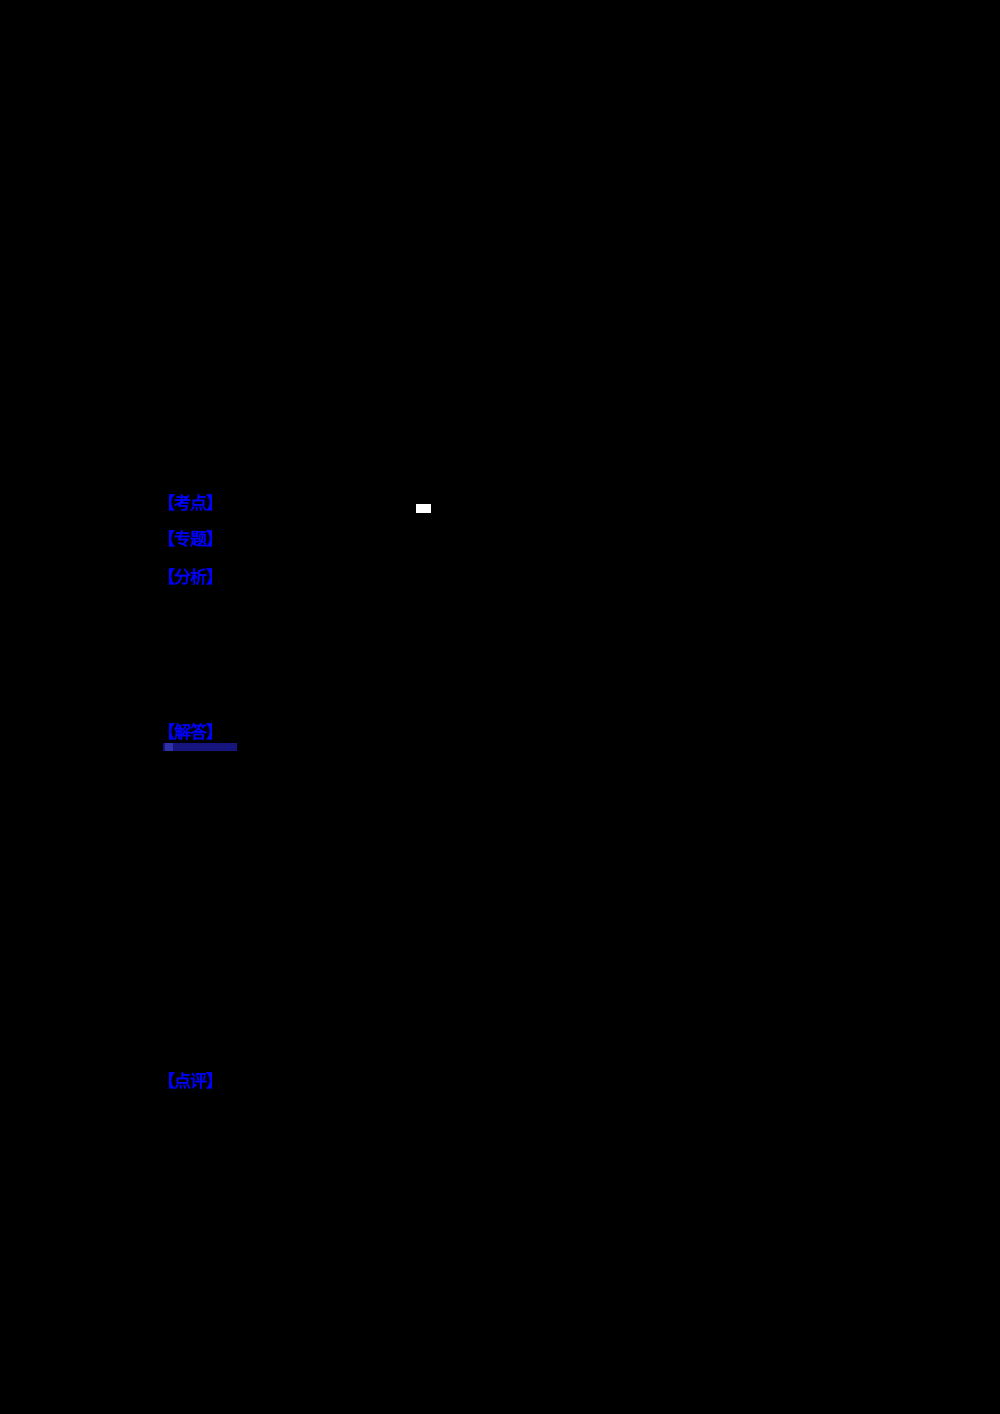  Describe the element at coordinates (200, 747) in the screenshot. I see `link-underline-artifact` at that location.